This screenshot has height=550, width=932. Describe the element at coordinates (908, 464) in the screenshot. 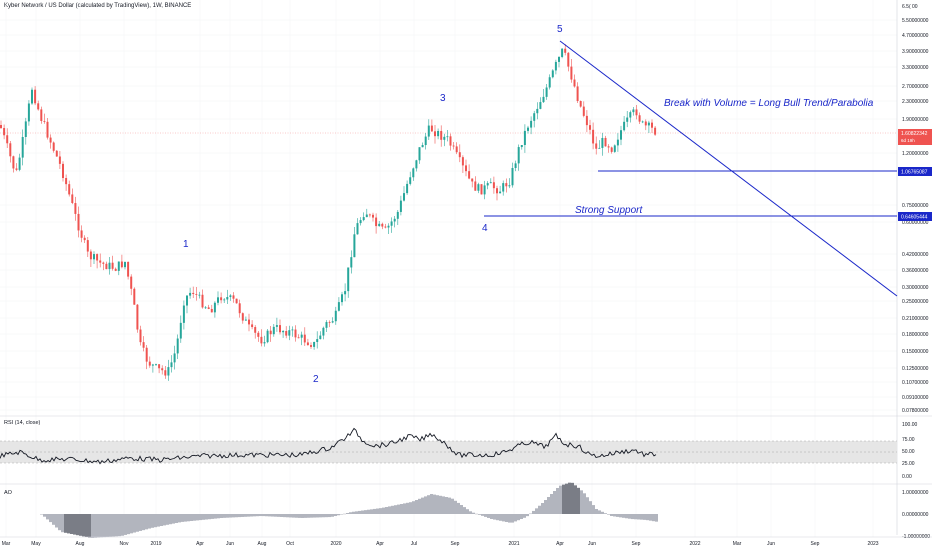

I see `rsi-tick-25: 25.00` at that location.